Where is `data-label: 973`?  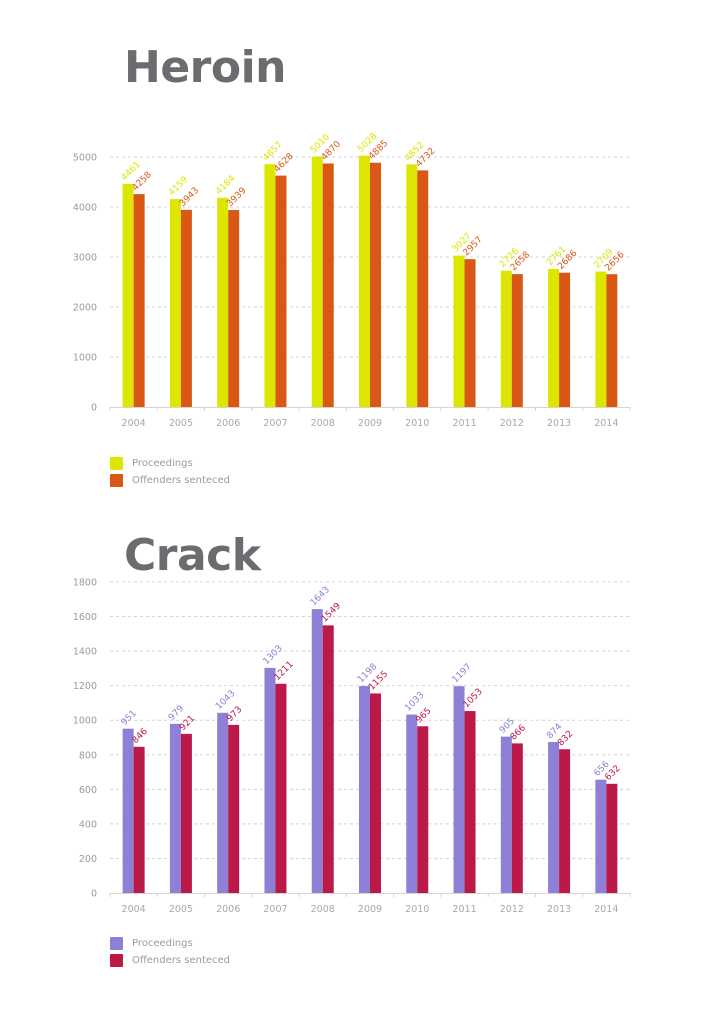
data-label: 973 is located at coordinates (234, 714).